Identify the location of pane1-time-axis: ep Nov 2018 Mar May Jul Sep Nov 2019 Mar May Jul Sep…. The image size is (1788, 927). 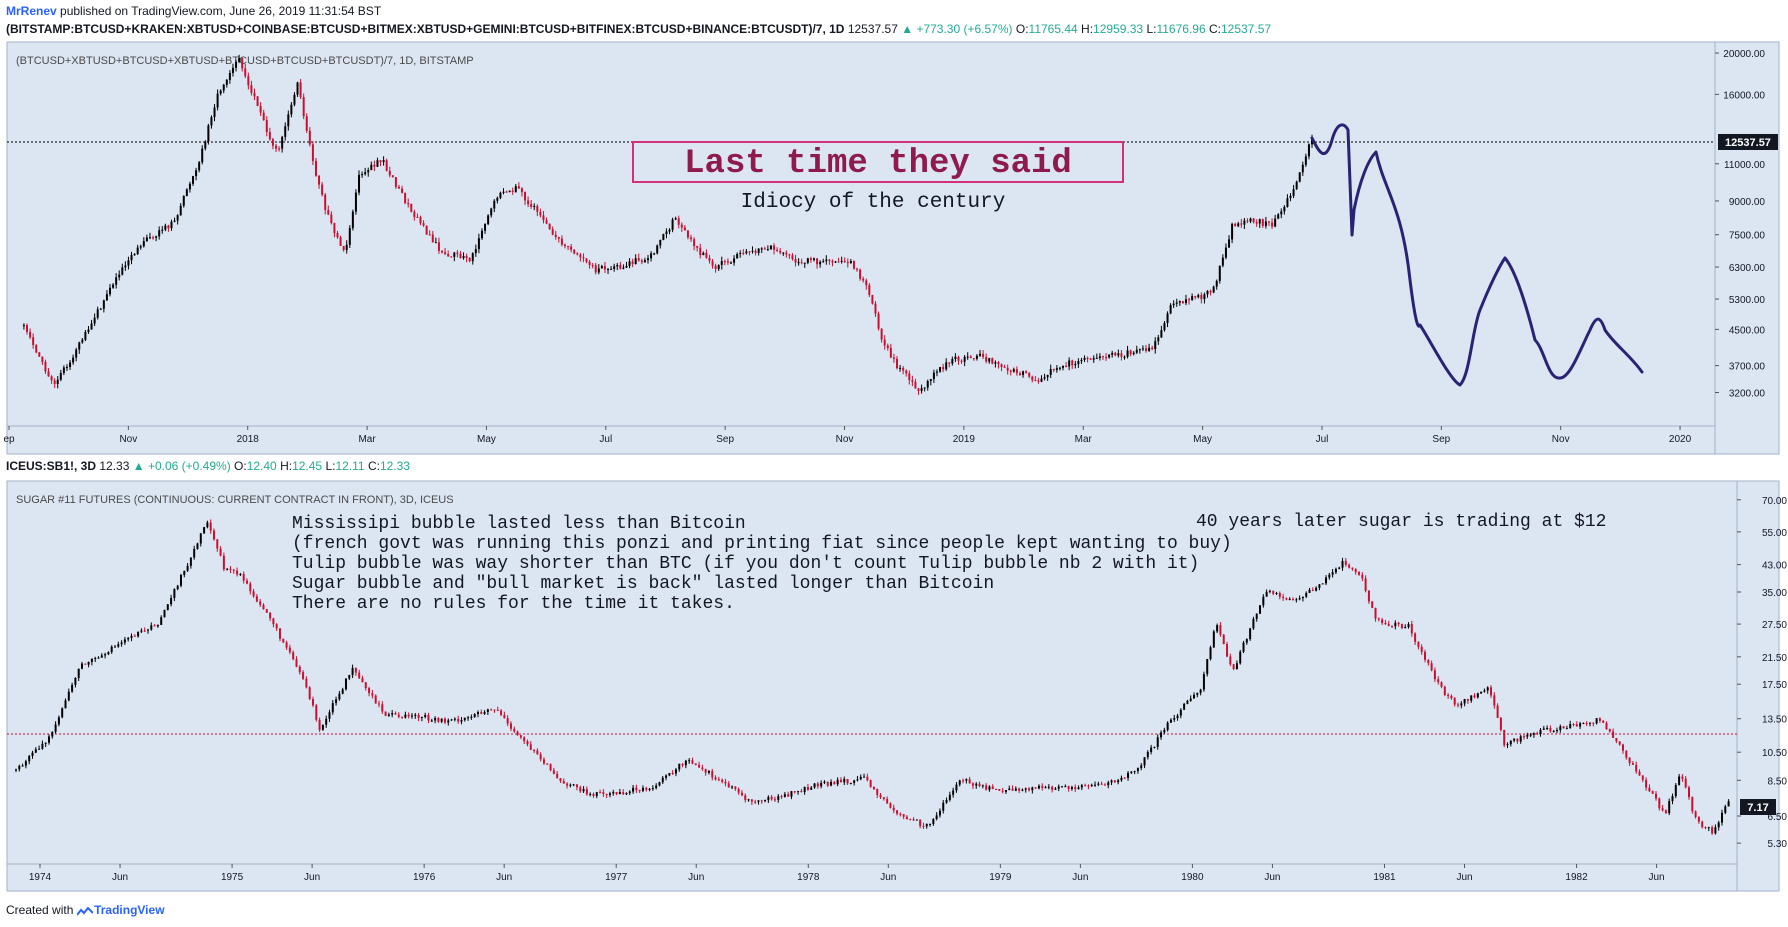
(847, 435).